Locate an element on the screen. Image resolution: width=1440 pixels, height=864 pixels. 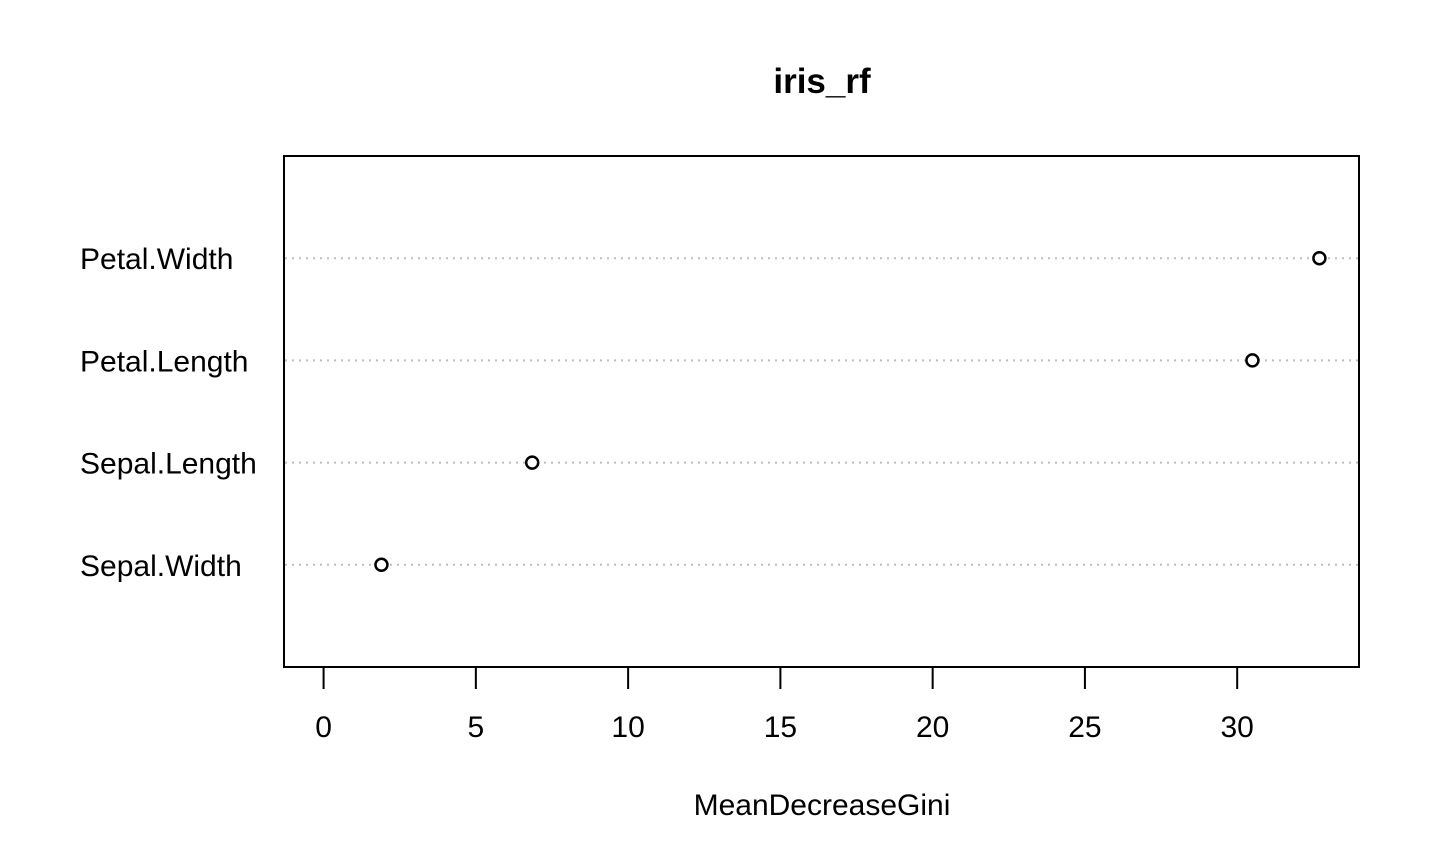
x-tick-label-20: 20 is located at coordinates (932, 727).